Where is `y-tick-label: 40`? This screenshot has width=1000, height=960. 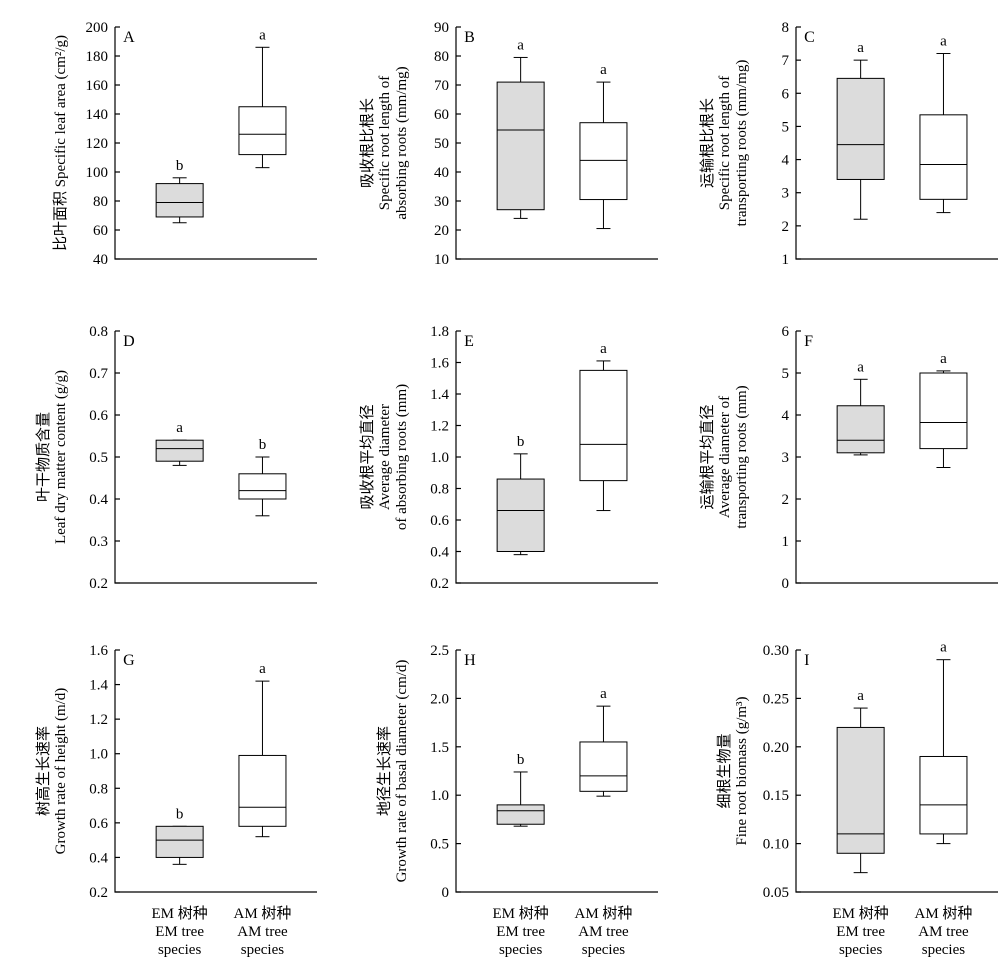
y-tick-label: 40 is located at coordinates (100, 260).